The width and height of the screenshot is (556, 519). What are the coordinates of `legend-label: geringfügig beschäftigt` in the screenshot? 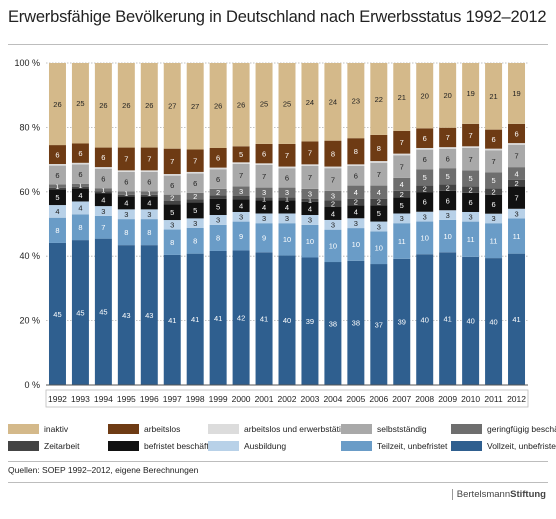 It's located at (521, 429).